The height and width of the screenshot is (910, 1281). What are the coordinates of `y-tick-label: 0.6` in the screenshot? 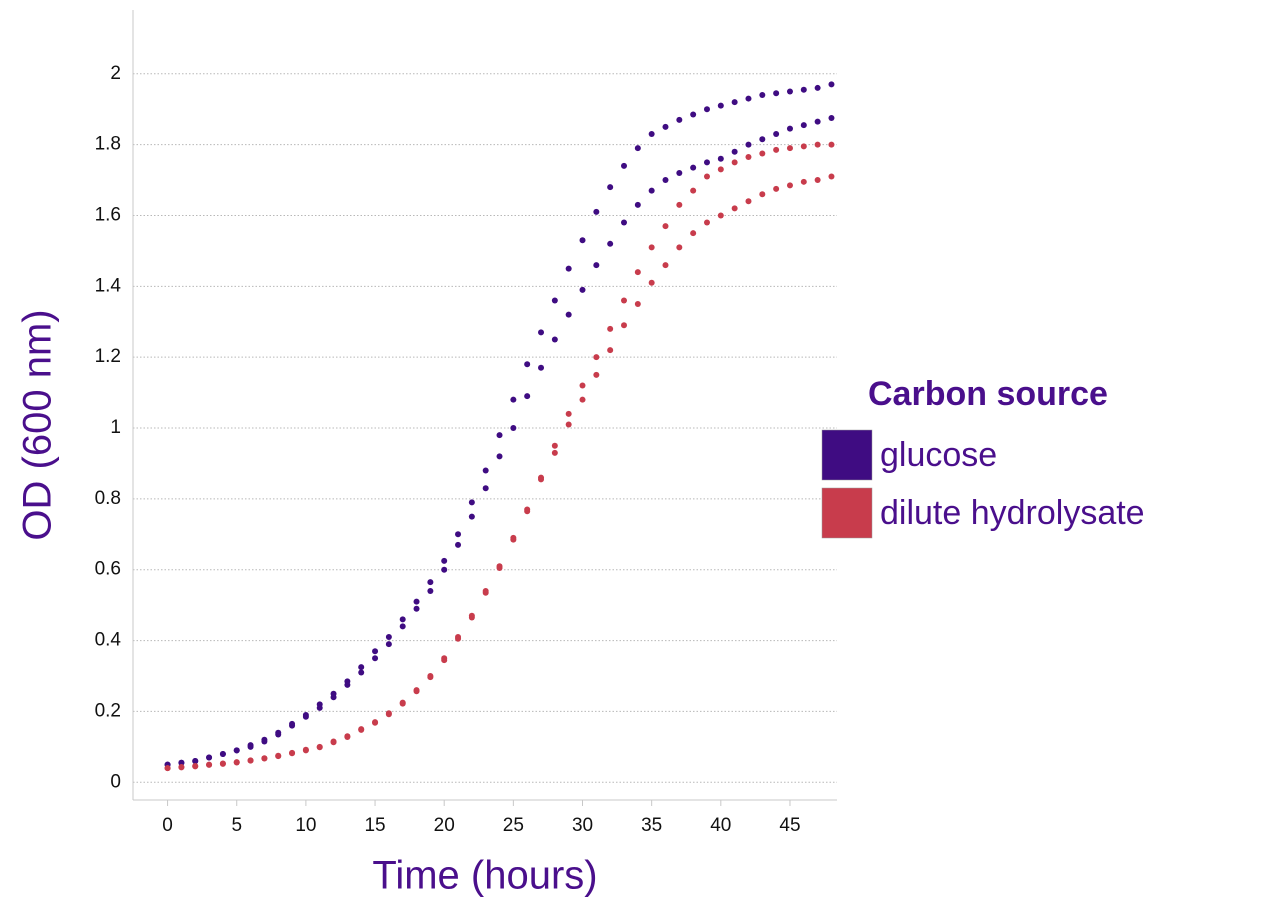 It's located at (108, 569).